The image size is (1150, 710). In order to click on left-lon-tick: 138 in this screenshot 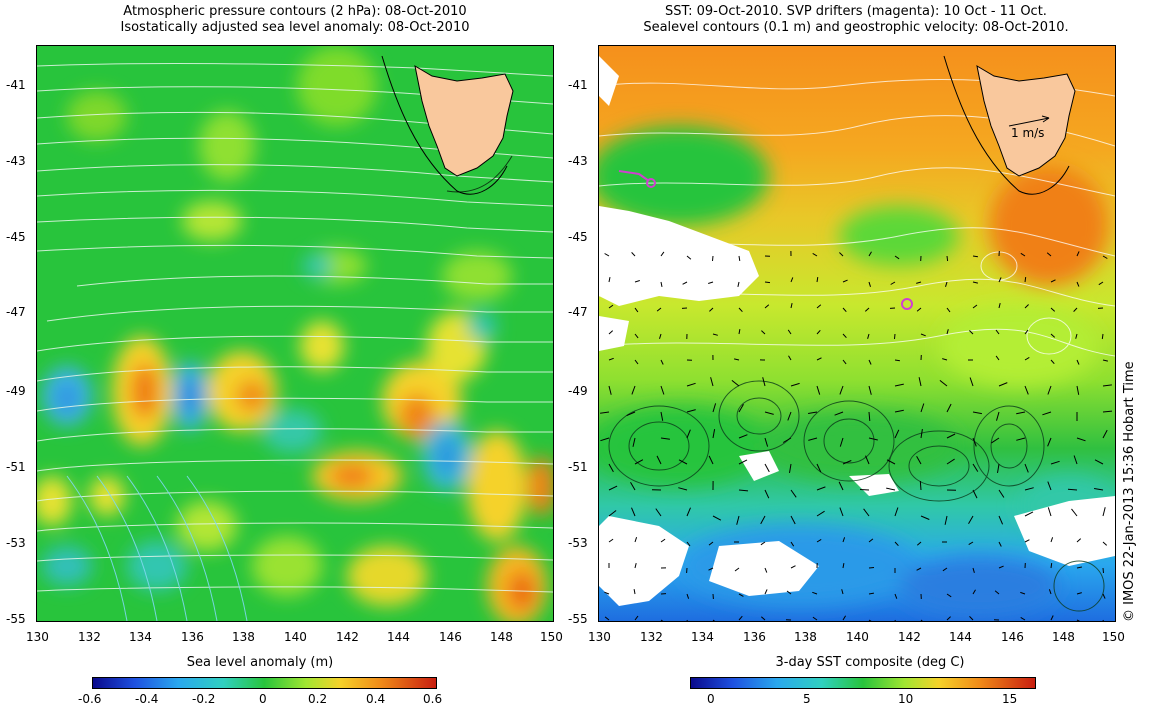, I will do `click(243, 637)`.